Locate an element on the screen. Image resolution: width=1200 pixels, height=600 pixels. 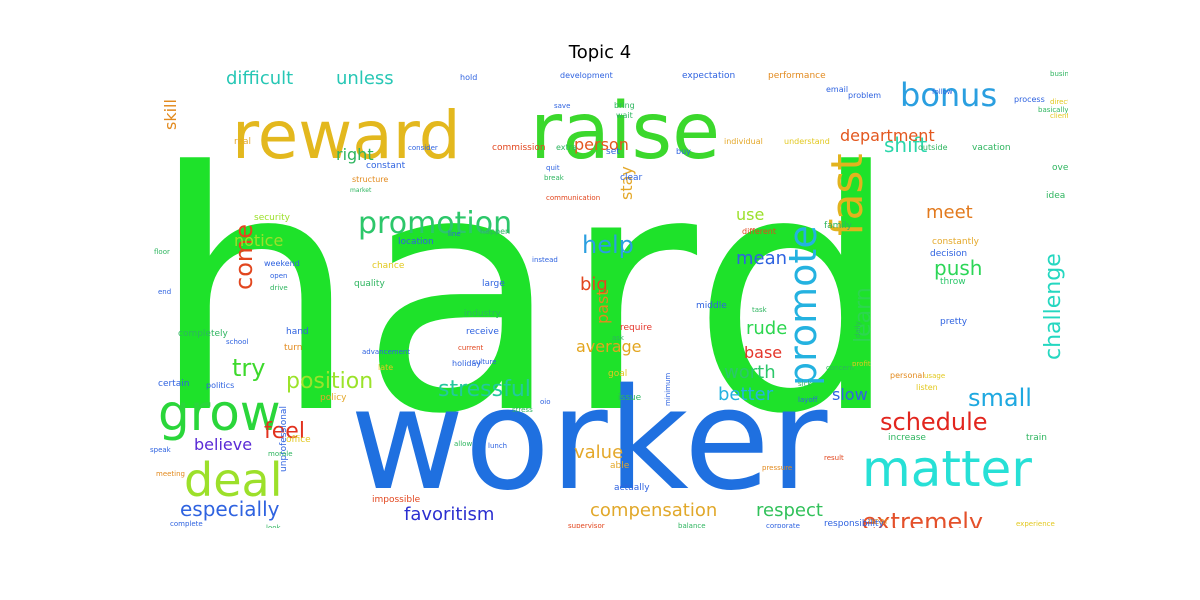
word-pressure: pressure is located at coordinates (777, 468).